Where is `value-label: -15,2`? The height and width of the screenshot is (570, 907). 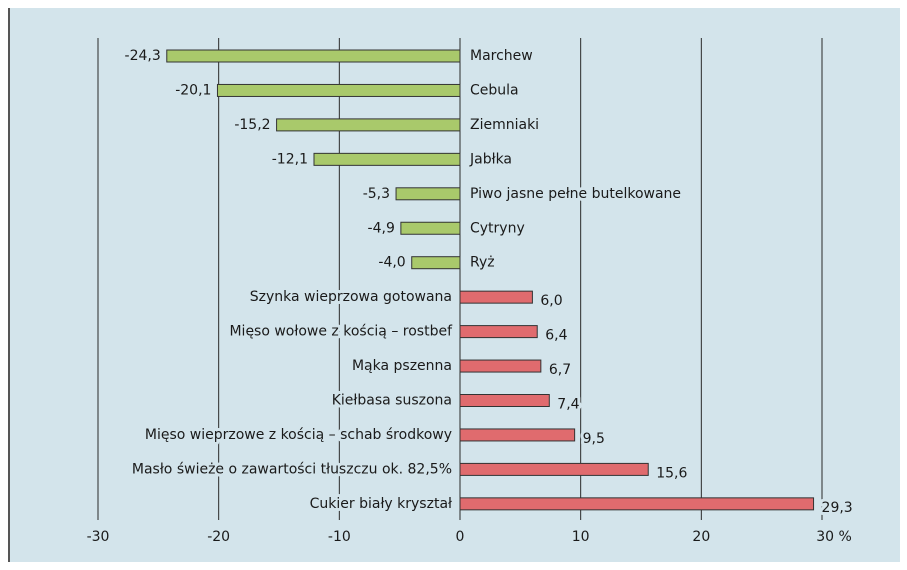
value-label: -15,2 is located at coordinates (252, 125).